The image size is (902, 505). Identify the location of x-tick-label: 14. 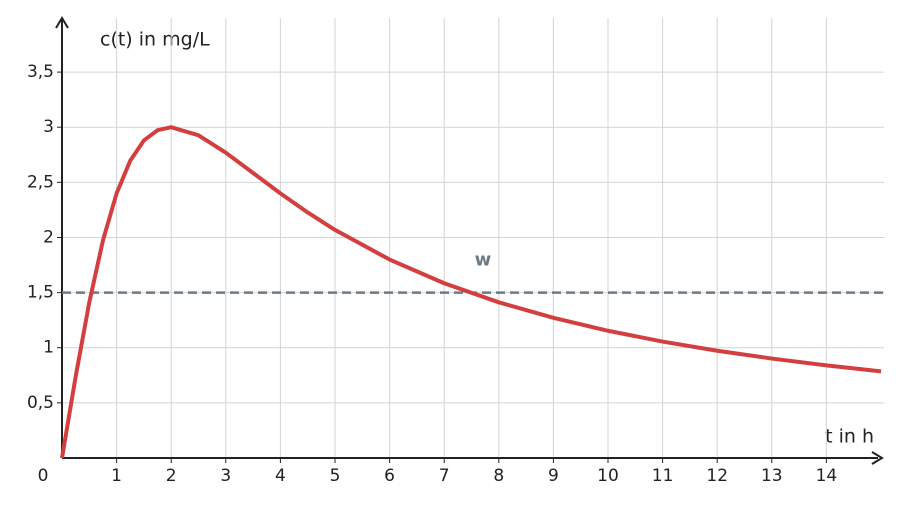
(827, 476).